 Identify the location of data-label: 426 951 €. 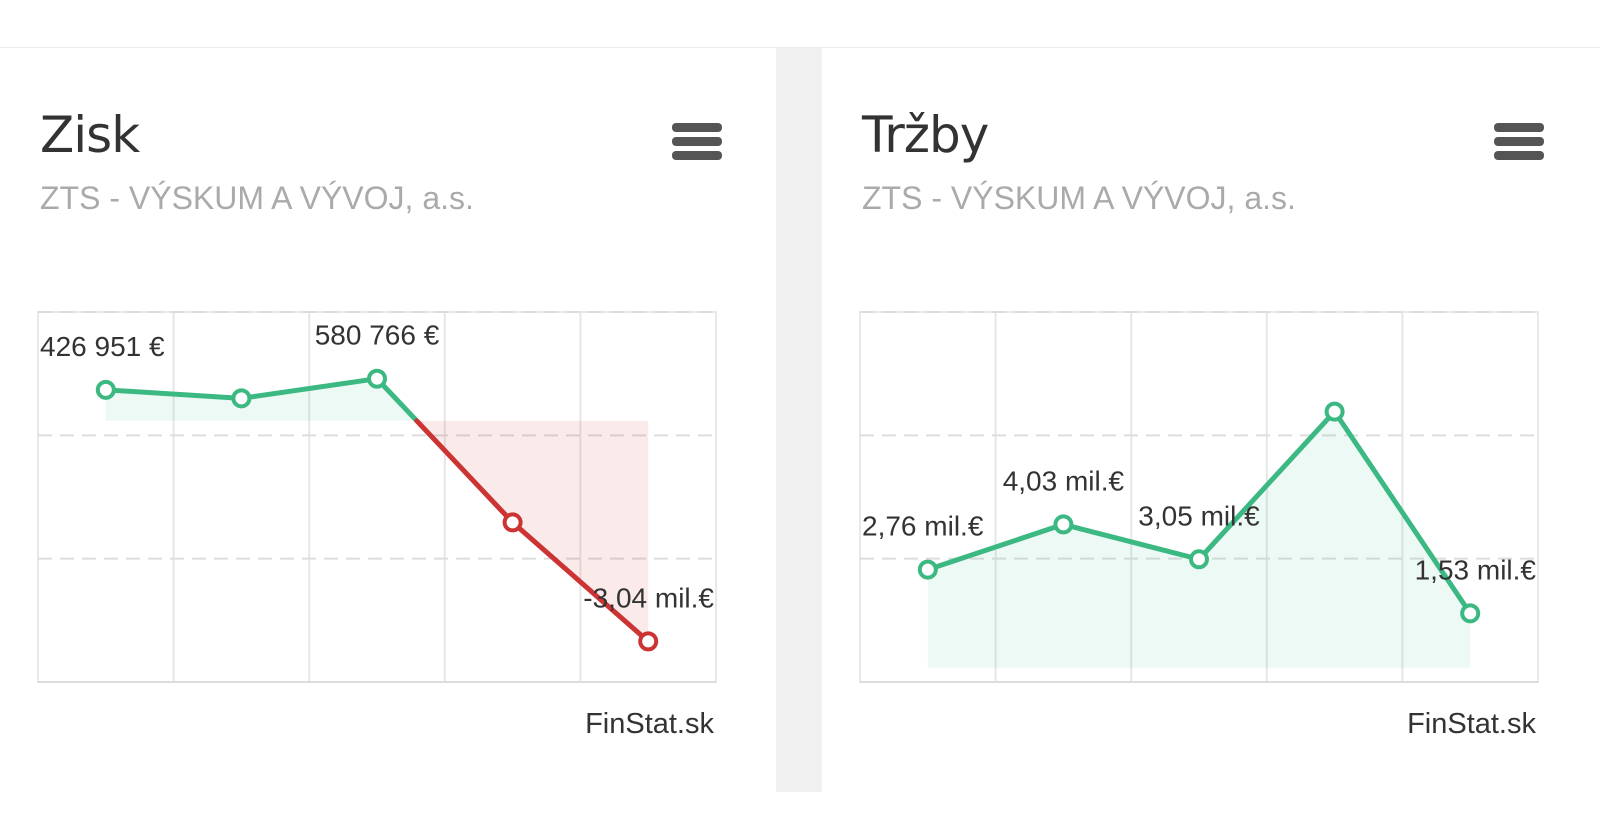
(102, 346).